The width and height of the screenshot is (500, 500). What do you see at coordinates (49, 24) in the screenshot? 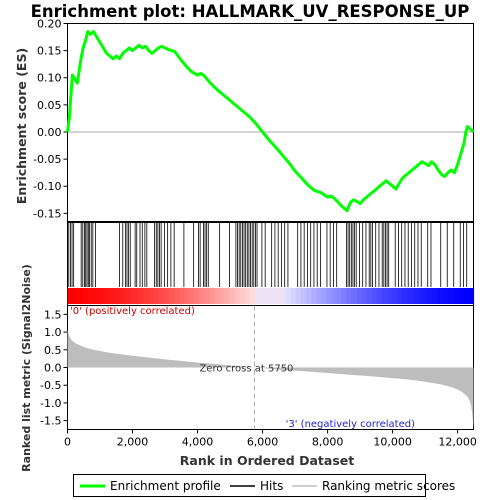
I see `es-y-tick-label: 0.20` at bounding box center [49, 24].